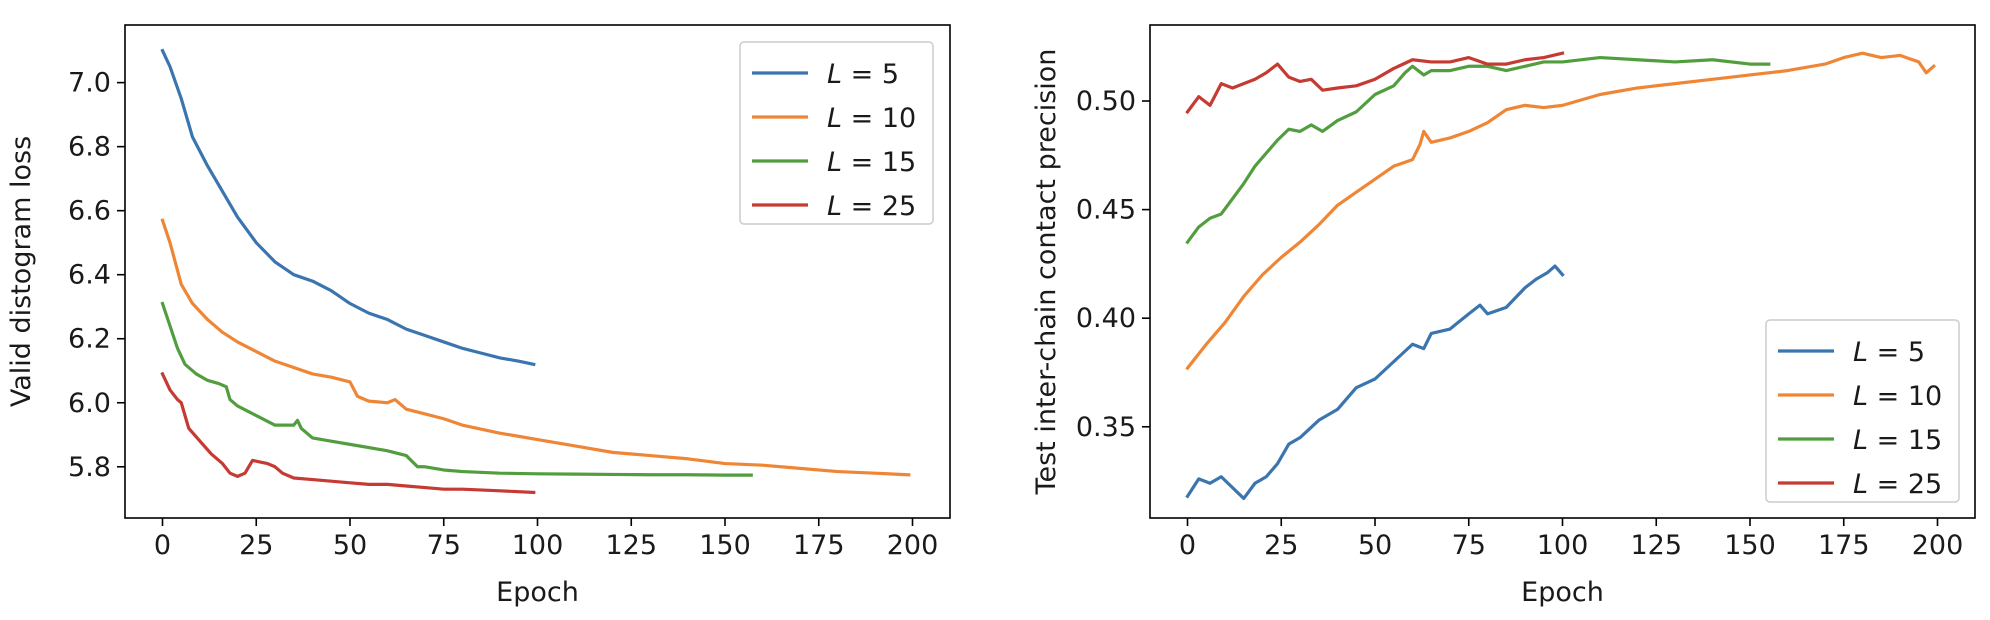  I want to click on y-tick-label: 0.45, so click(1106, 210).